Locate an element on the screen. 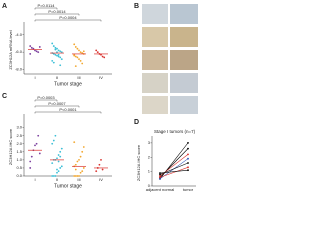 This screenshot has width=320, height=240. panel-label: D is located at coordinates (136, 122).